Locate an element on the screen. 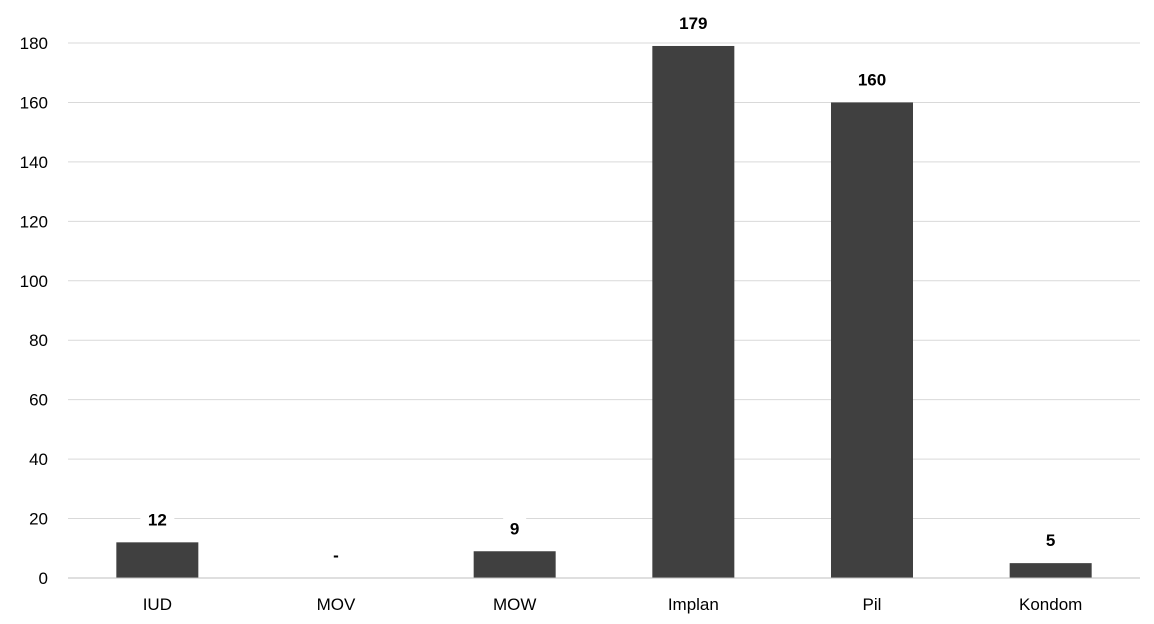 The height and width of the screenshot is (624, 1154). y-tick-label: 180 is located at coordinates (34, 43).